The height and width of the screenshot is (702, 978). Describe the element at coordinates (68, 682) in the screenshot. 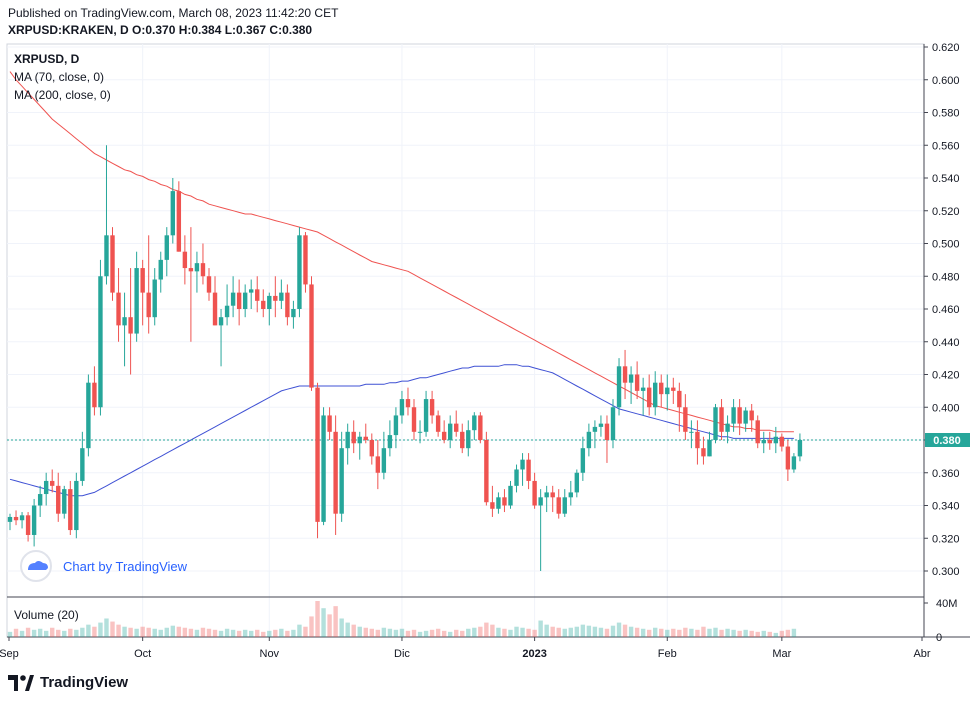

I see `tradingview-brand: TradingView` at that location.